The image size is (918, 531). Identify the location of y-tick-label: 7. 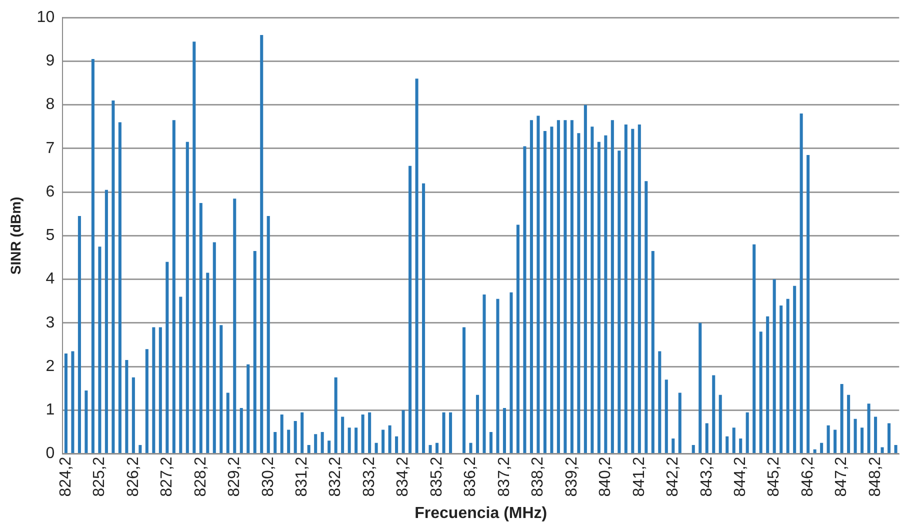
(50, 148).